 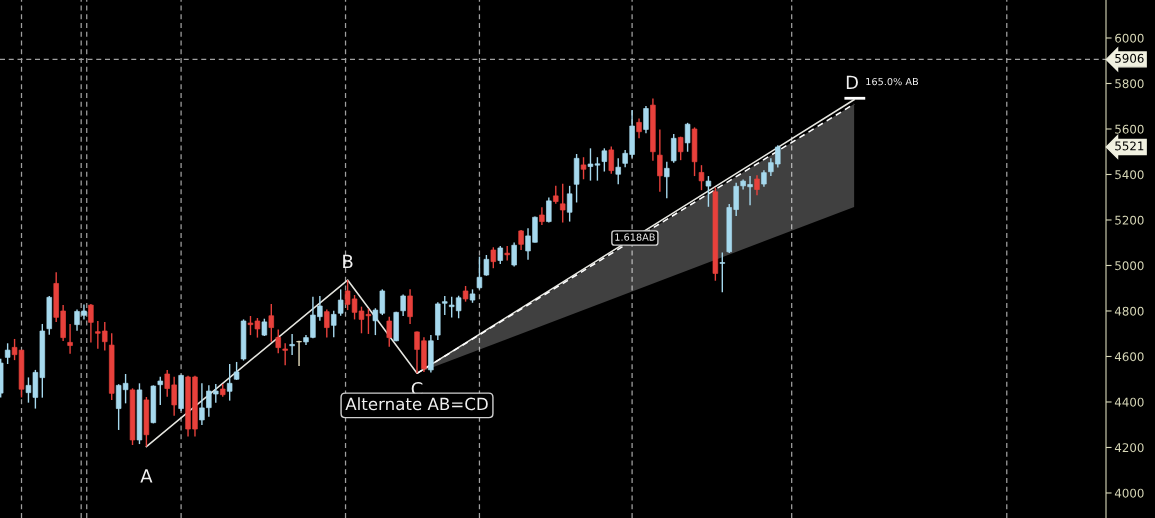 I want to click on annotation: 1.618AB, so click(x=635, y=237).